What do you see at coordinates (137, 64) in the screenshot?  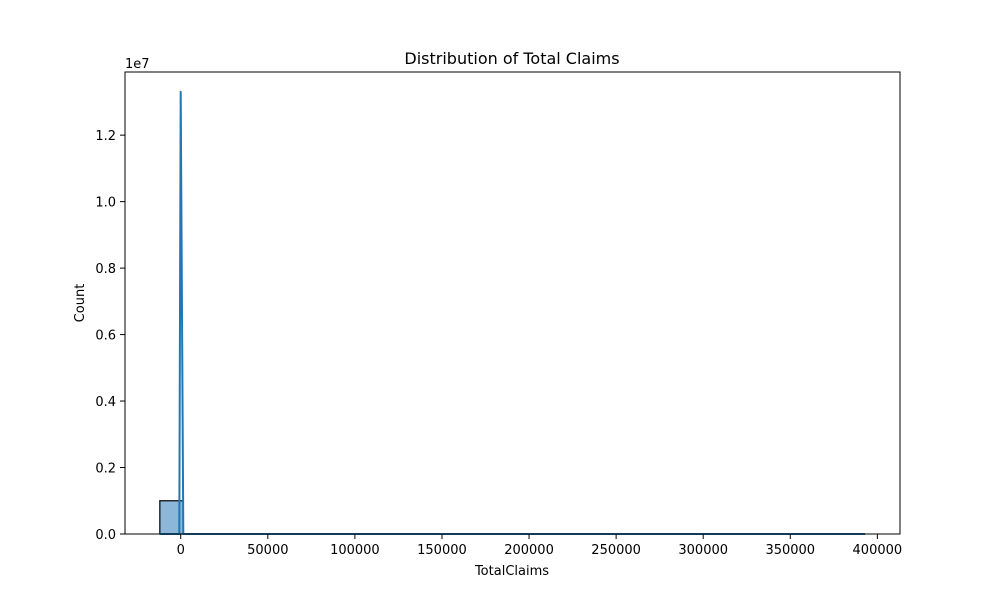 I see `y-offset-label: 1e7` at bounding box center [137, 64].